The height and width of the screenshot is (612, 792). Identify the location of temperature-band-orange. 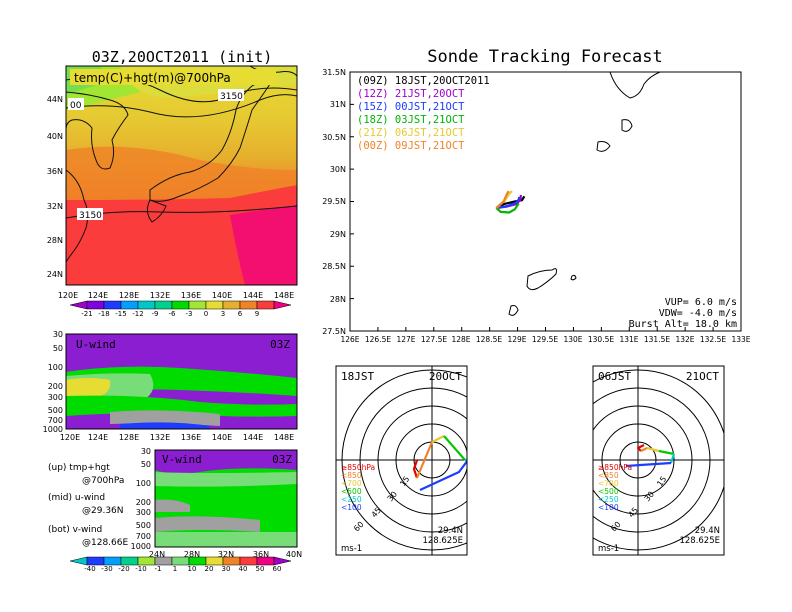
(181, 178).